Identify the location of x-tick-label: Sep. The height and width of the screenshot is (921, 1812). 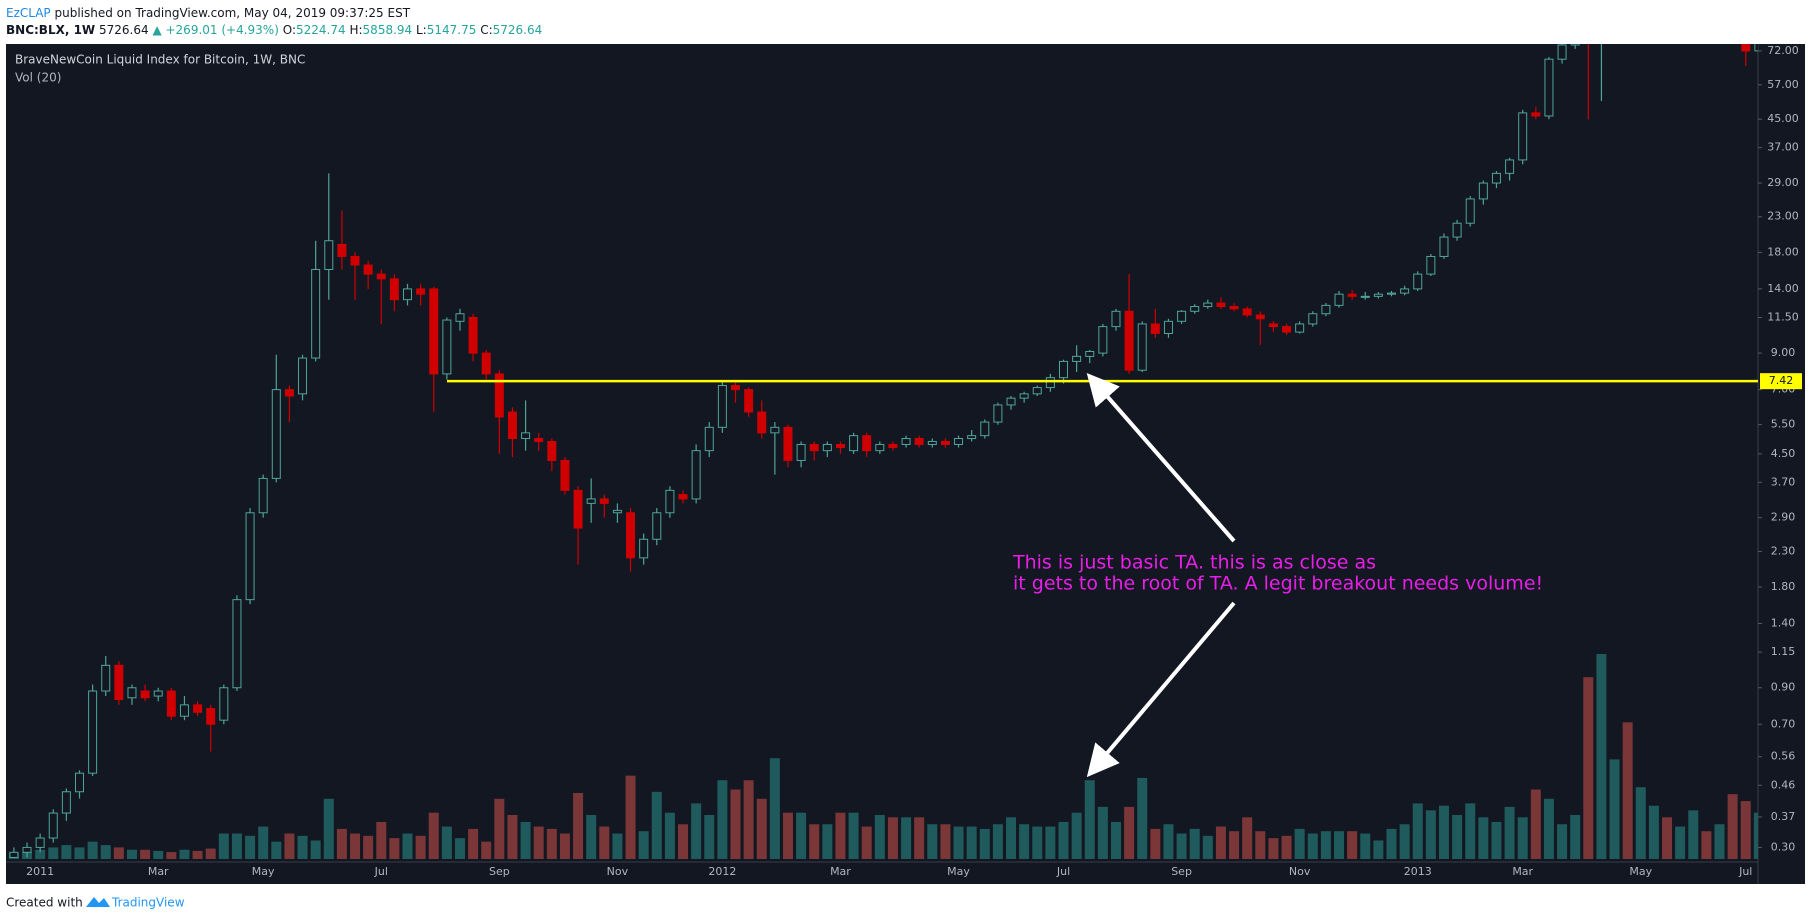
(1181, 871).